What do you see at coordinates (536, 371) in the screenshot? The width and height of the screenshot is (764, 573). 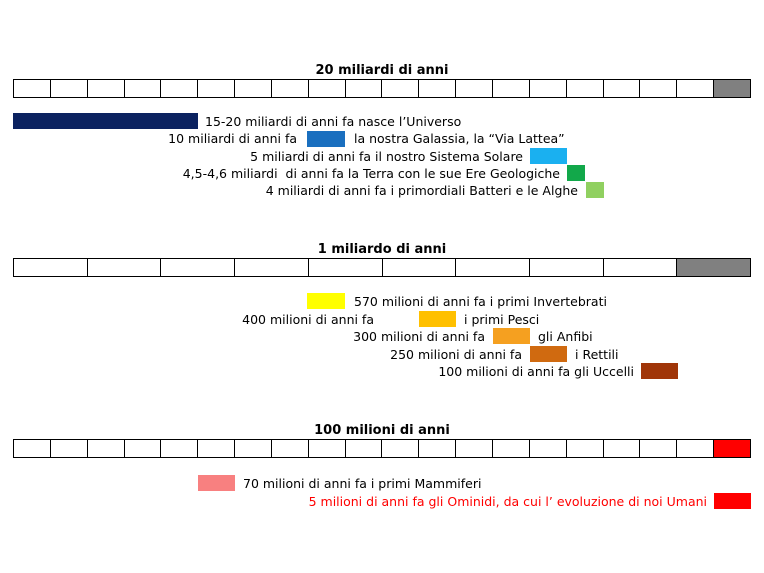 I see `event-label-uccelli: 100 milioni di anni fa gli Uccelli` at bounding box center [536, 371].